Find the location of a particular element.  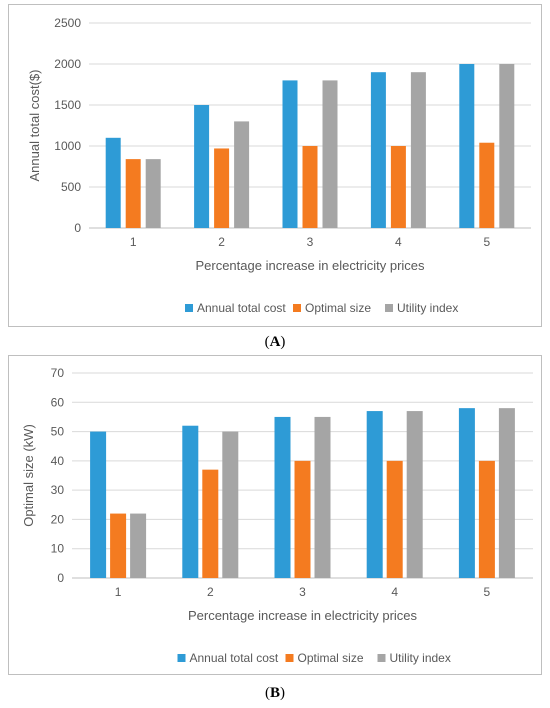

y-tick-label: 60 is located at coordinates (58, 402).